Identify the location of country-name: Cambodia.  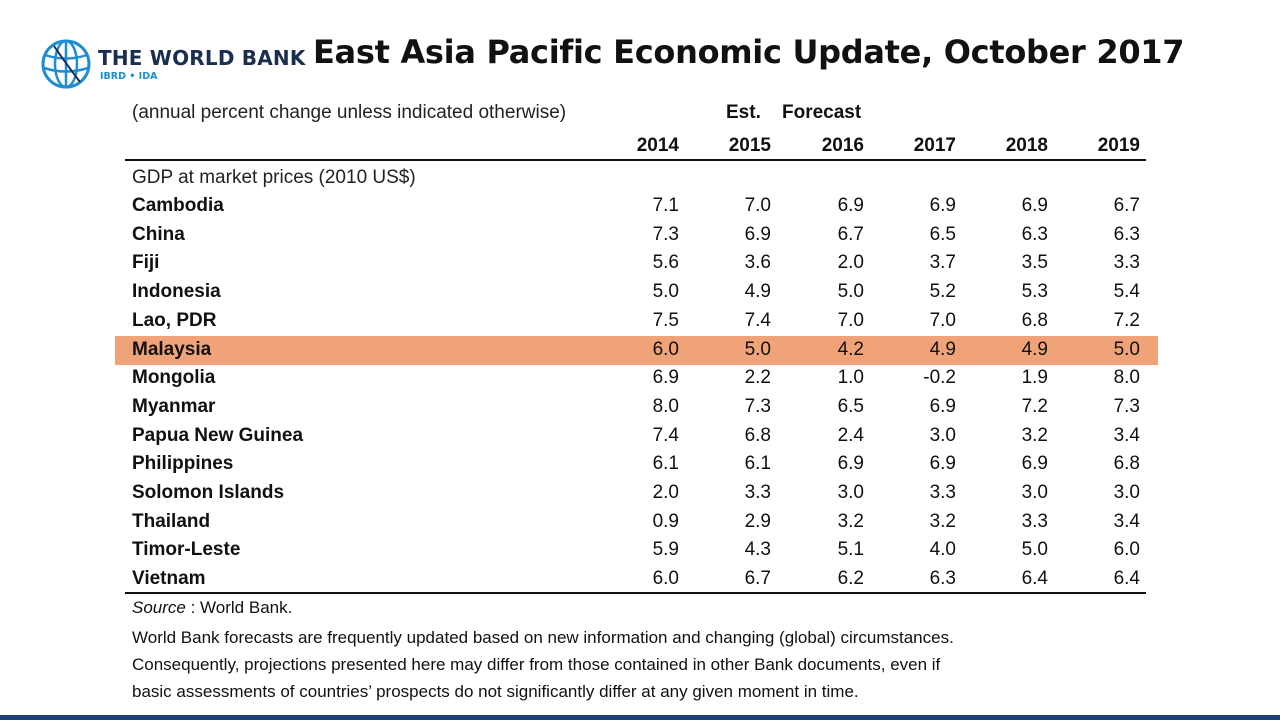
(178, 205).